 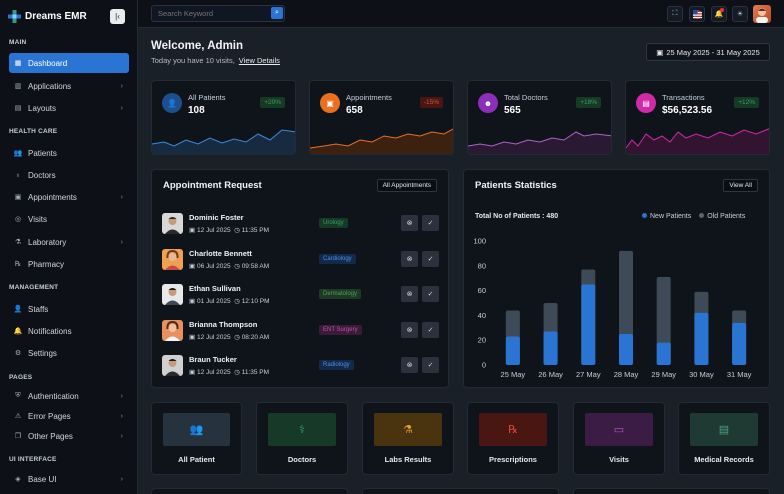 What do you see at coordinates (69, 63) in the screenshot?
I see `sidebar-item-dashboard: ▦ Dashboard` at bounding box center [69, 63].